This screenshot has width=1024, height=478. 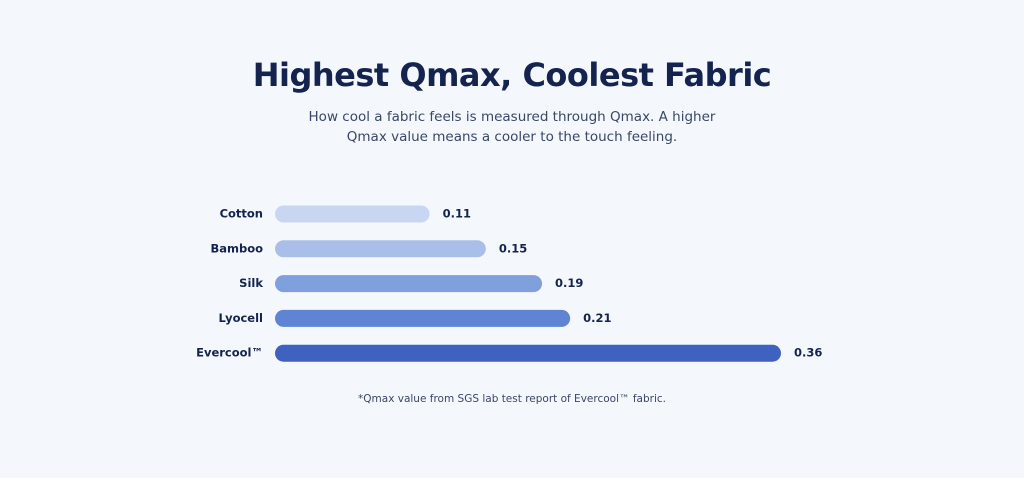 I want to click on value-label: 0.21, so click(x=597, y=318).